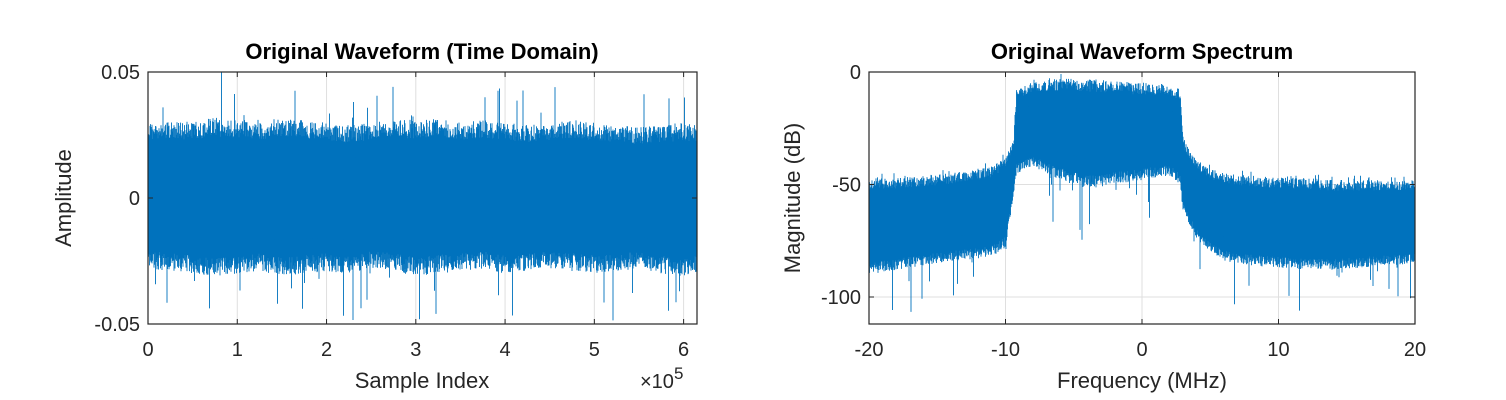 The height and width of the screenshot is (400, 1506). Describe the element at coordinates (1005, 350) in the screenshot. I see `spectrum-xtick-label: -10` at that location.